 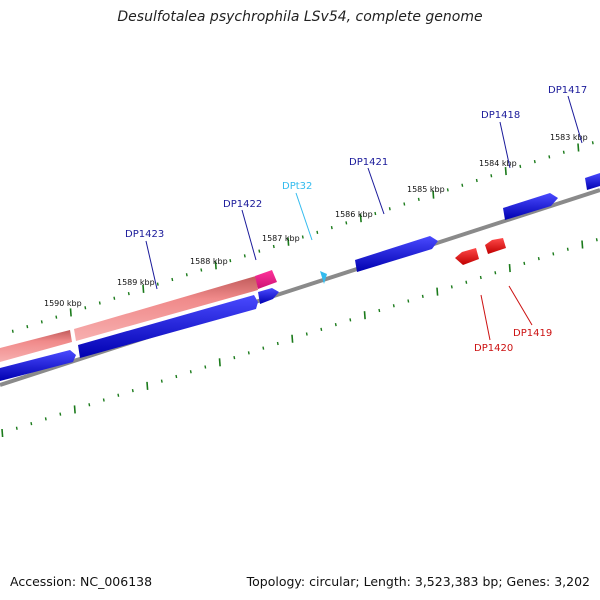 I want to click on scale-label: 1584 kbp, so click(x=498, y=163).